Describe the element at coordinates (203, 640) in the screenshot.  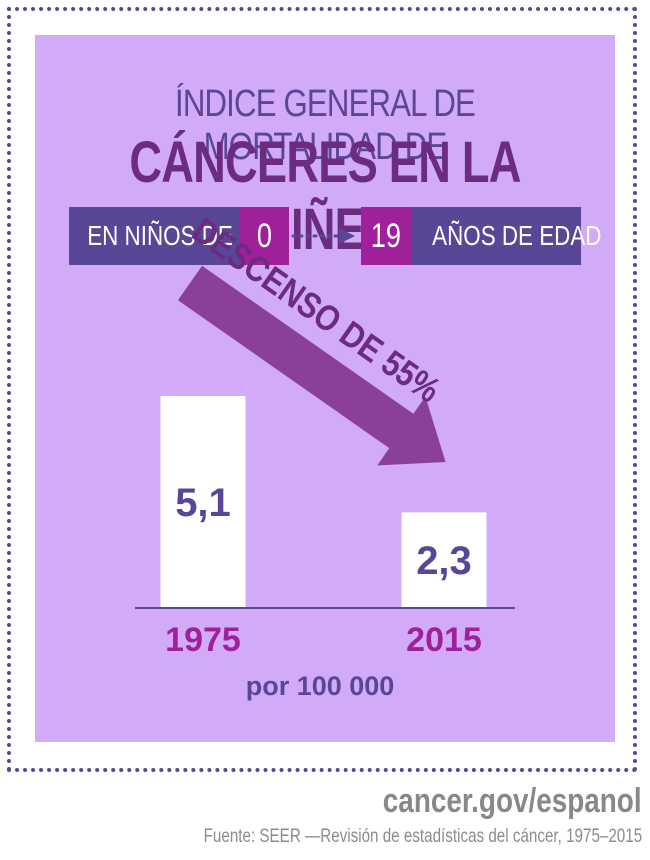
I see `category-label-1975: 1975` at that location.